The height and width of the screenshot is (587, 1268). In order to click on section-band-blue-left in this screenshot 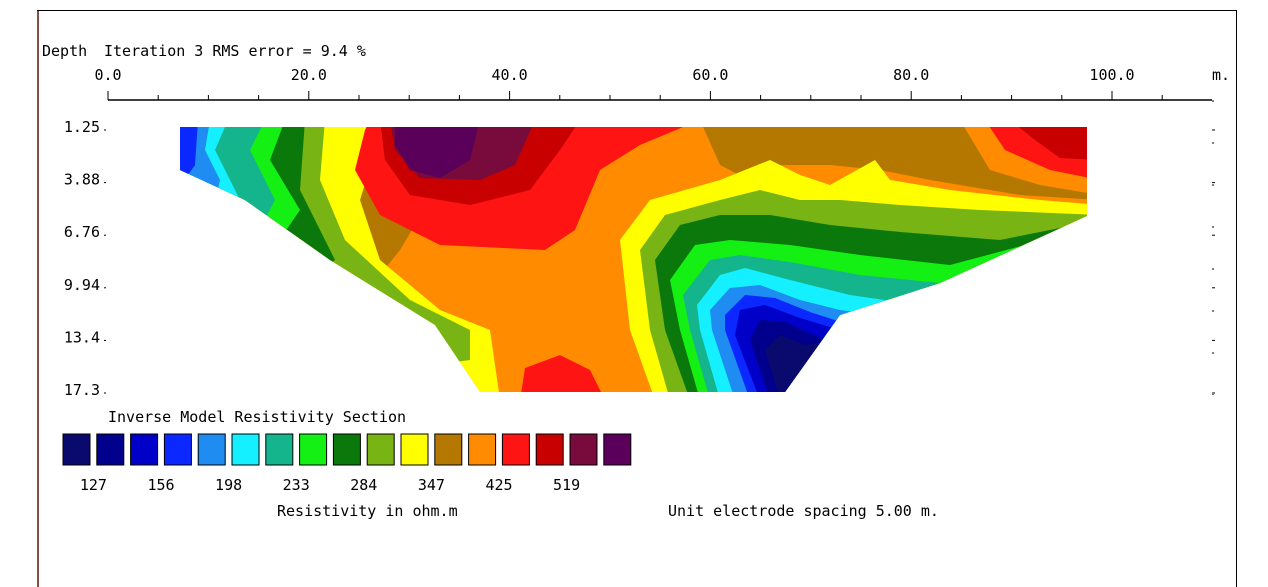, I will do `click(189, 163)`.